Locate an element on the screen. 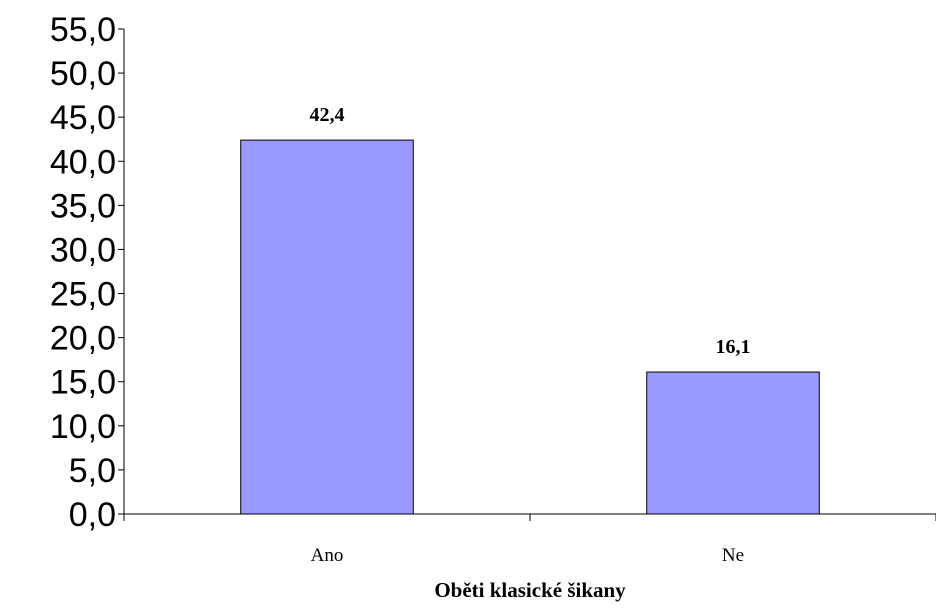 This screenshot has height=608, width=936. y-tick-label: 45,0 is located at coordinates (83, 118).